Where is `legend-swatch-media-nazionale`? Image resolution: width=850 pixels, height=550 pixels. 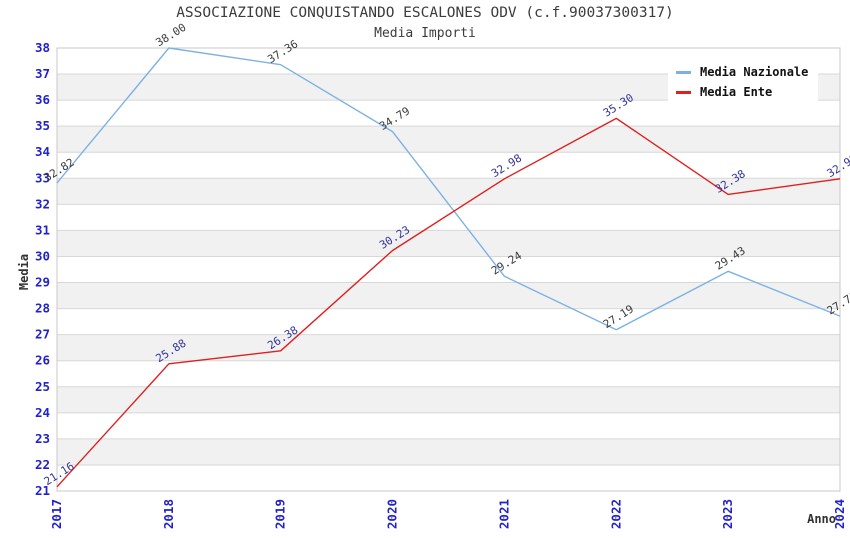
legend-swatch-media-nazionale is located at coordinates (683, 72).